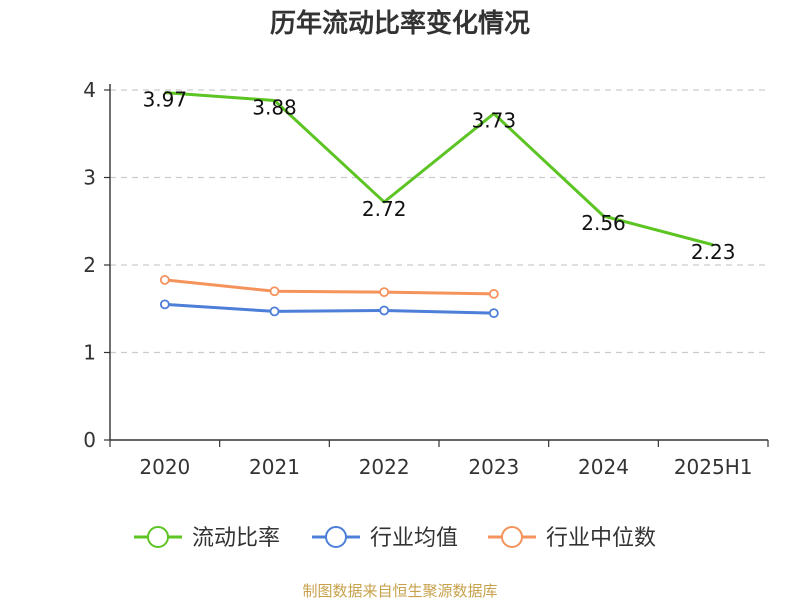 This screenshot has height=600, width=800. I want to click on series-1-point-2023, so click(493, 313).